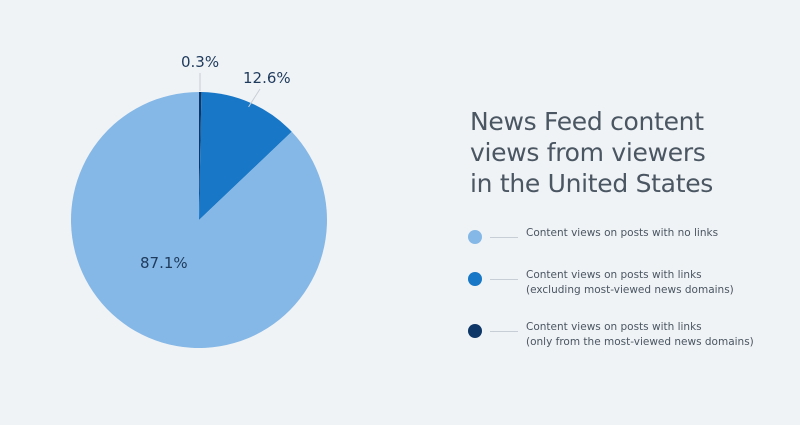 This screenshot has height=425, width=800. Describe the element at coordinates (587, 121) in the screenshot. I see `title-line-1: News Feed content` at that location.